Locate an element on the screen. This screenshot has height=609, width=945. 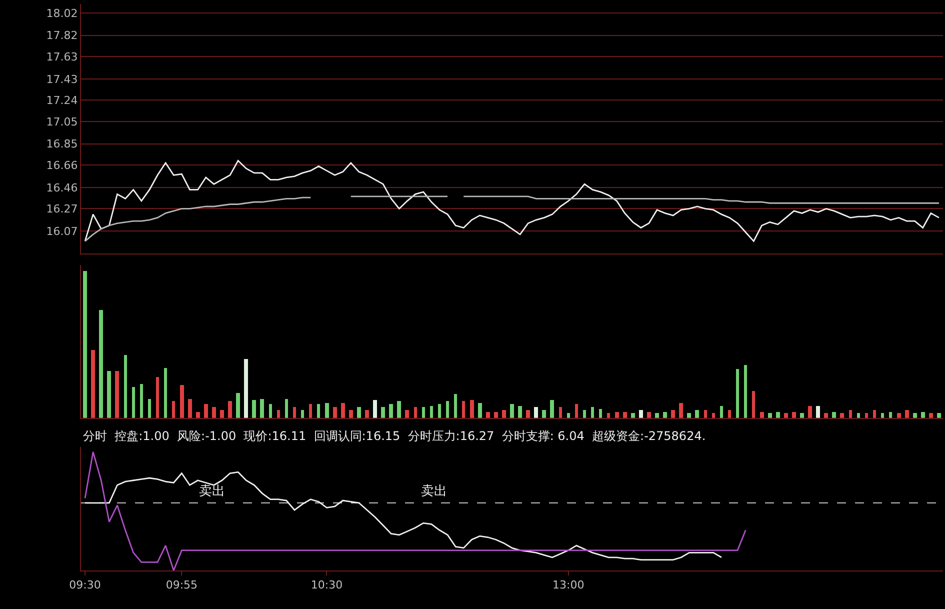
x-tick-label: 09:30 is located at coordinates (85, 585).